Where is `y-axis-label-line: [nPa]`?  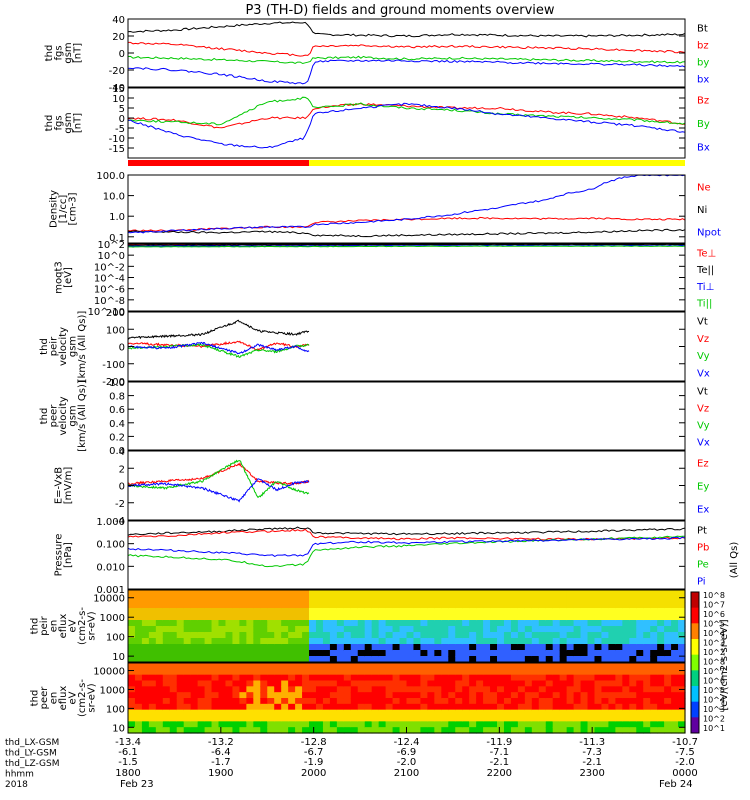 y-axis-label-line: [nPa] is located at coordinates (68, 555).